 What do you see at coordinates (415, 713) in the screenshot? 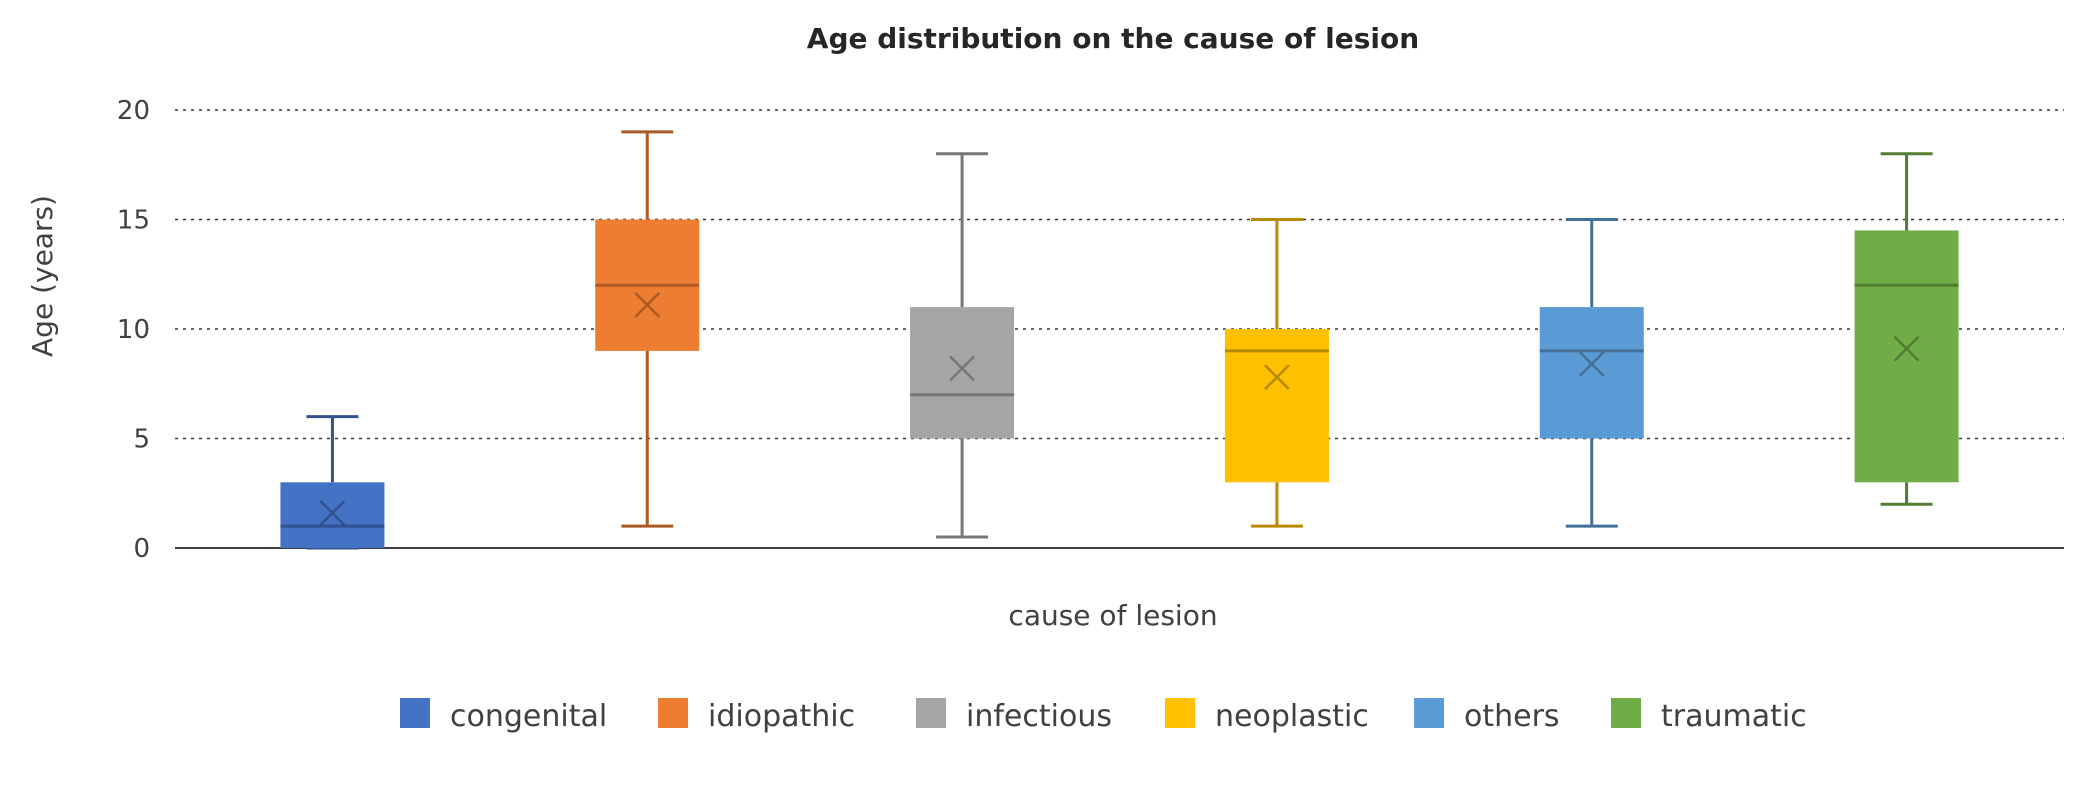
I see `legend-swatch-congenital` at bounding box center [415, 713].